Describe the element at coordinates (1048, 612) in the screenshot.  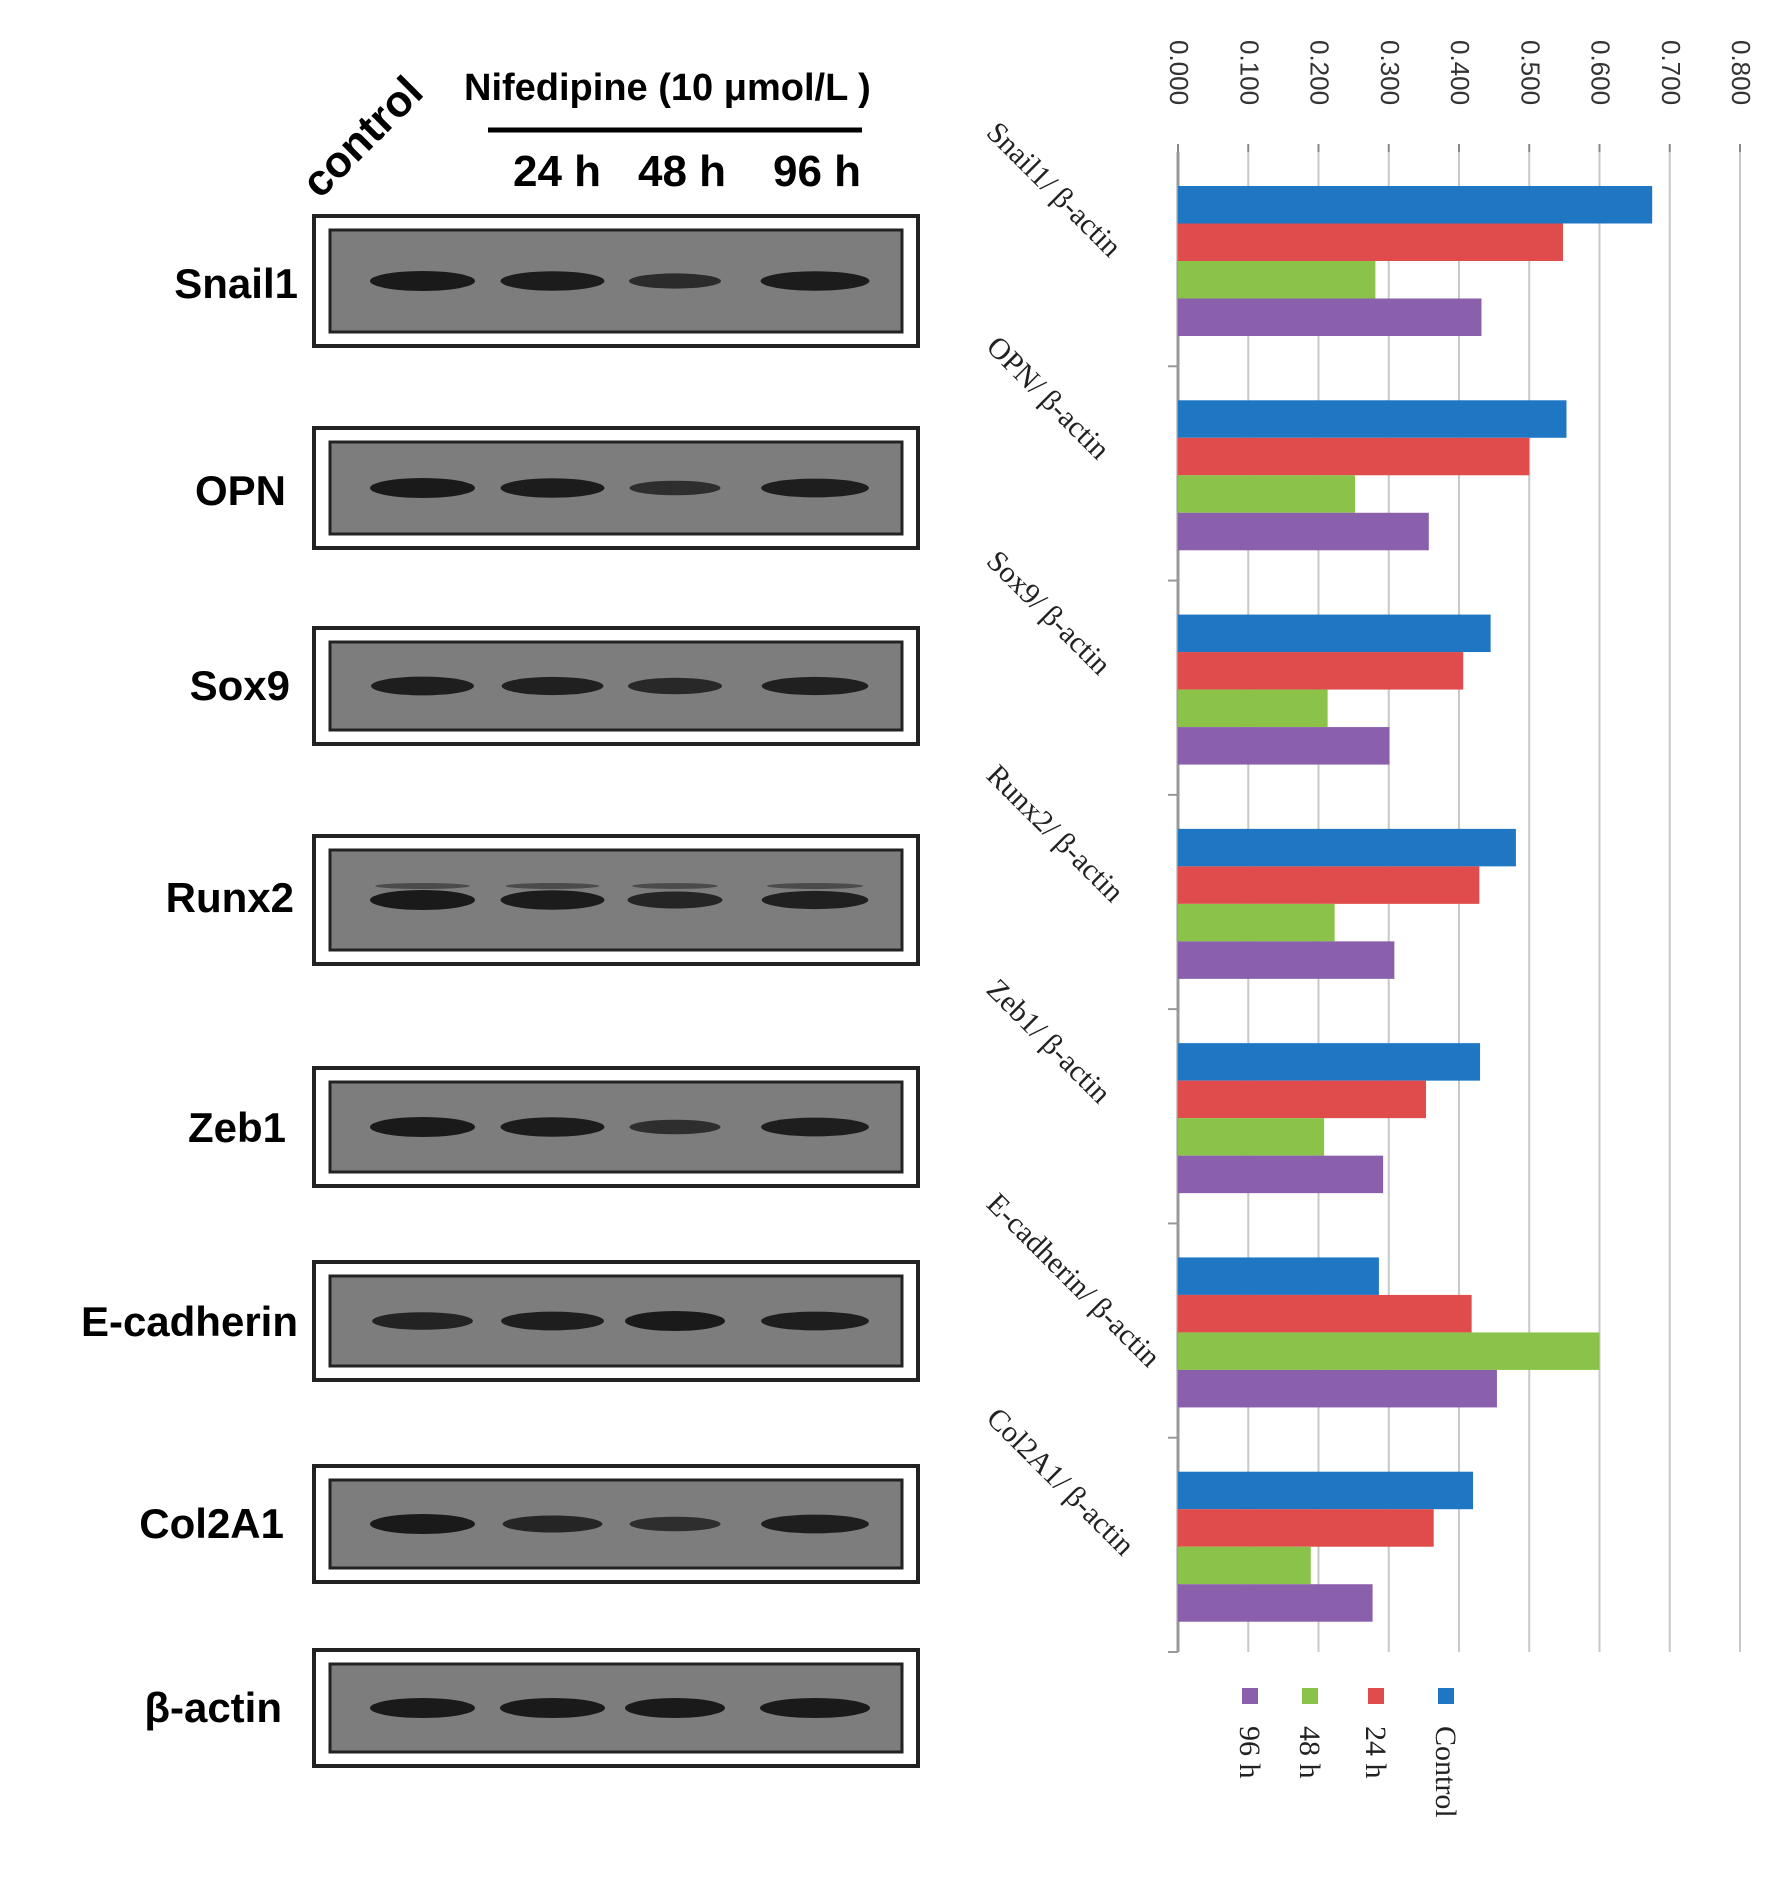
I see `category-label: Sox9/ β-actin` at that location.